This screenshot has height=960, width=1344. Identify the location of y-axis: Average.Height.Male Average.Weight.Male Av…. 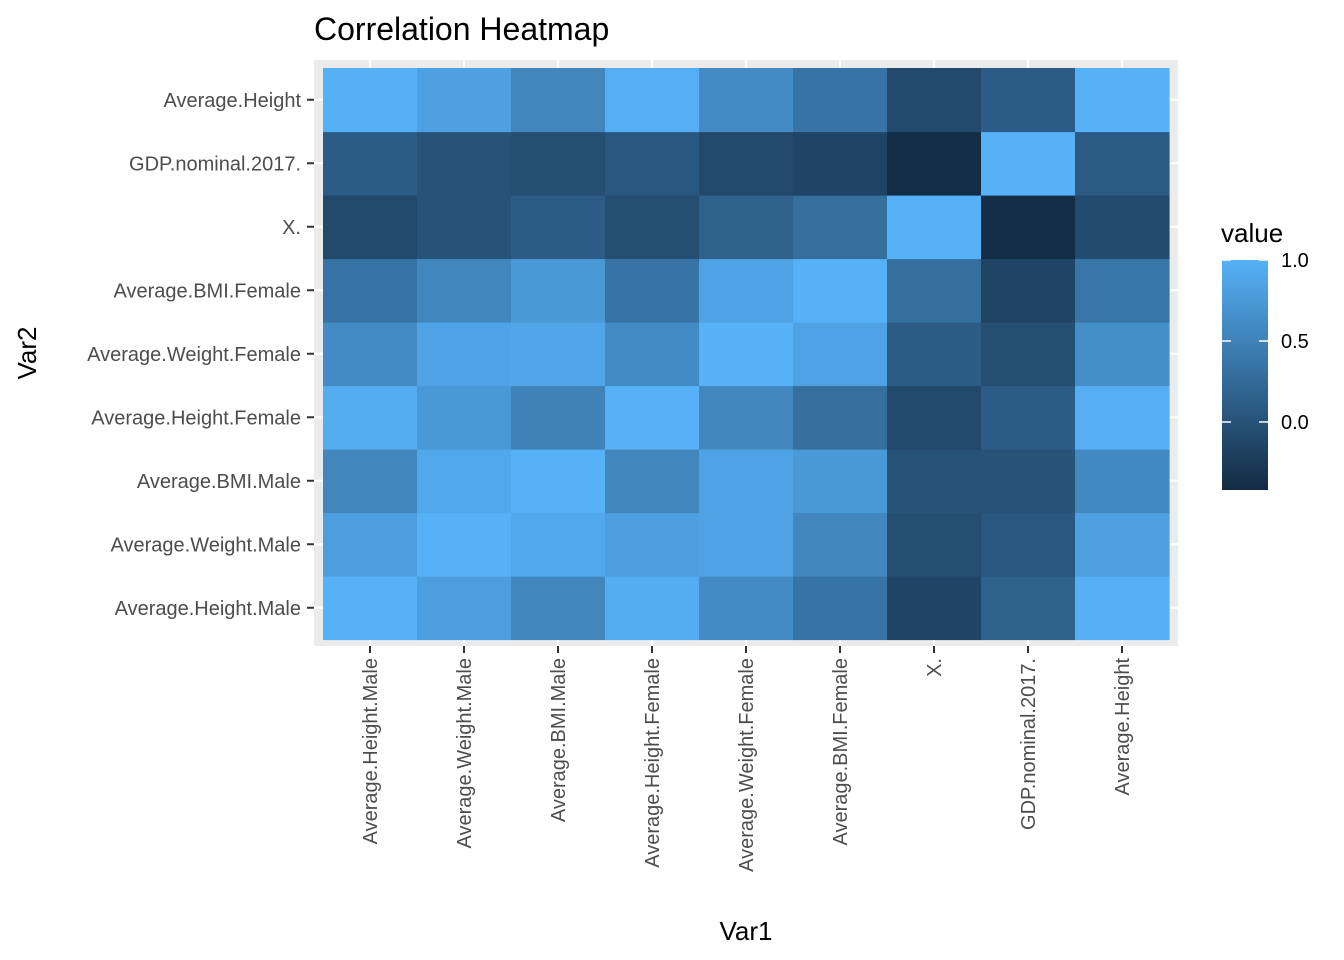
(200, 355).